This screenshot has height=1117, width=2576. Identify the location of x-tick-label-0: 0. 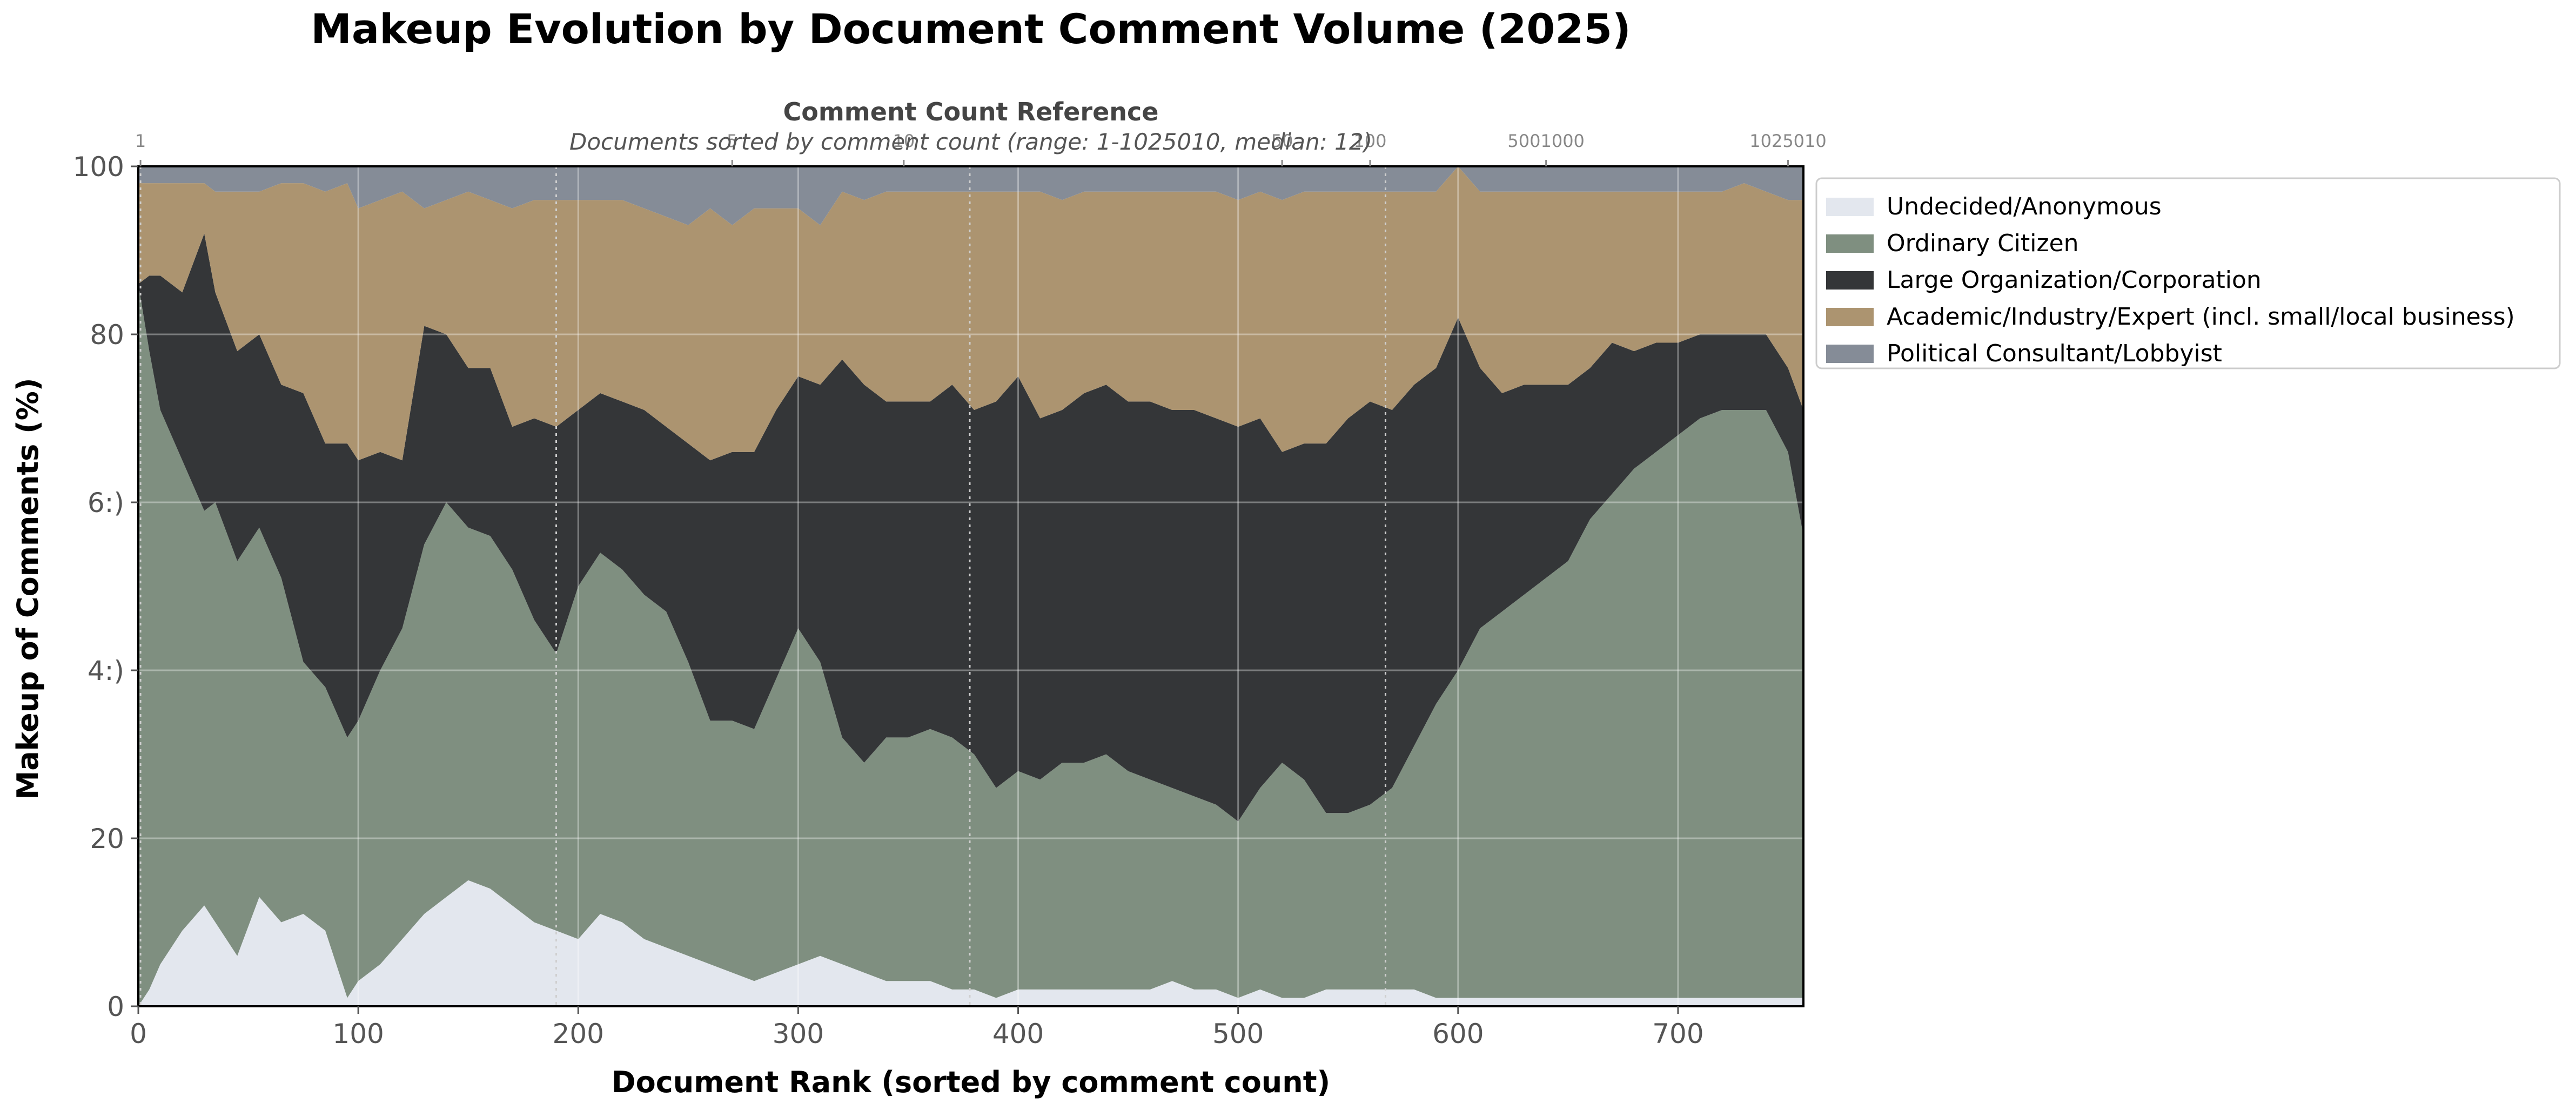
(138, 1033).